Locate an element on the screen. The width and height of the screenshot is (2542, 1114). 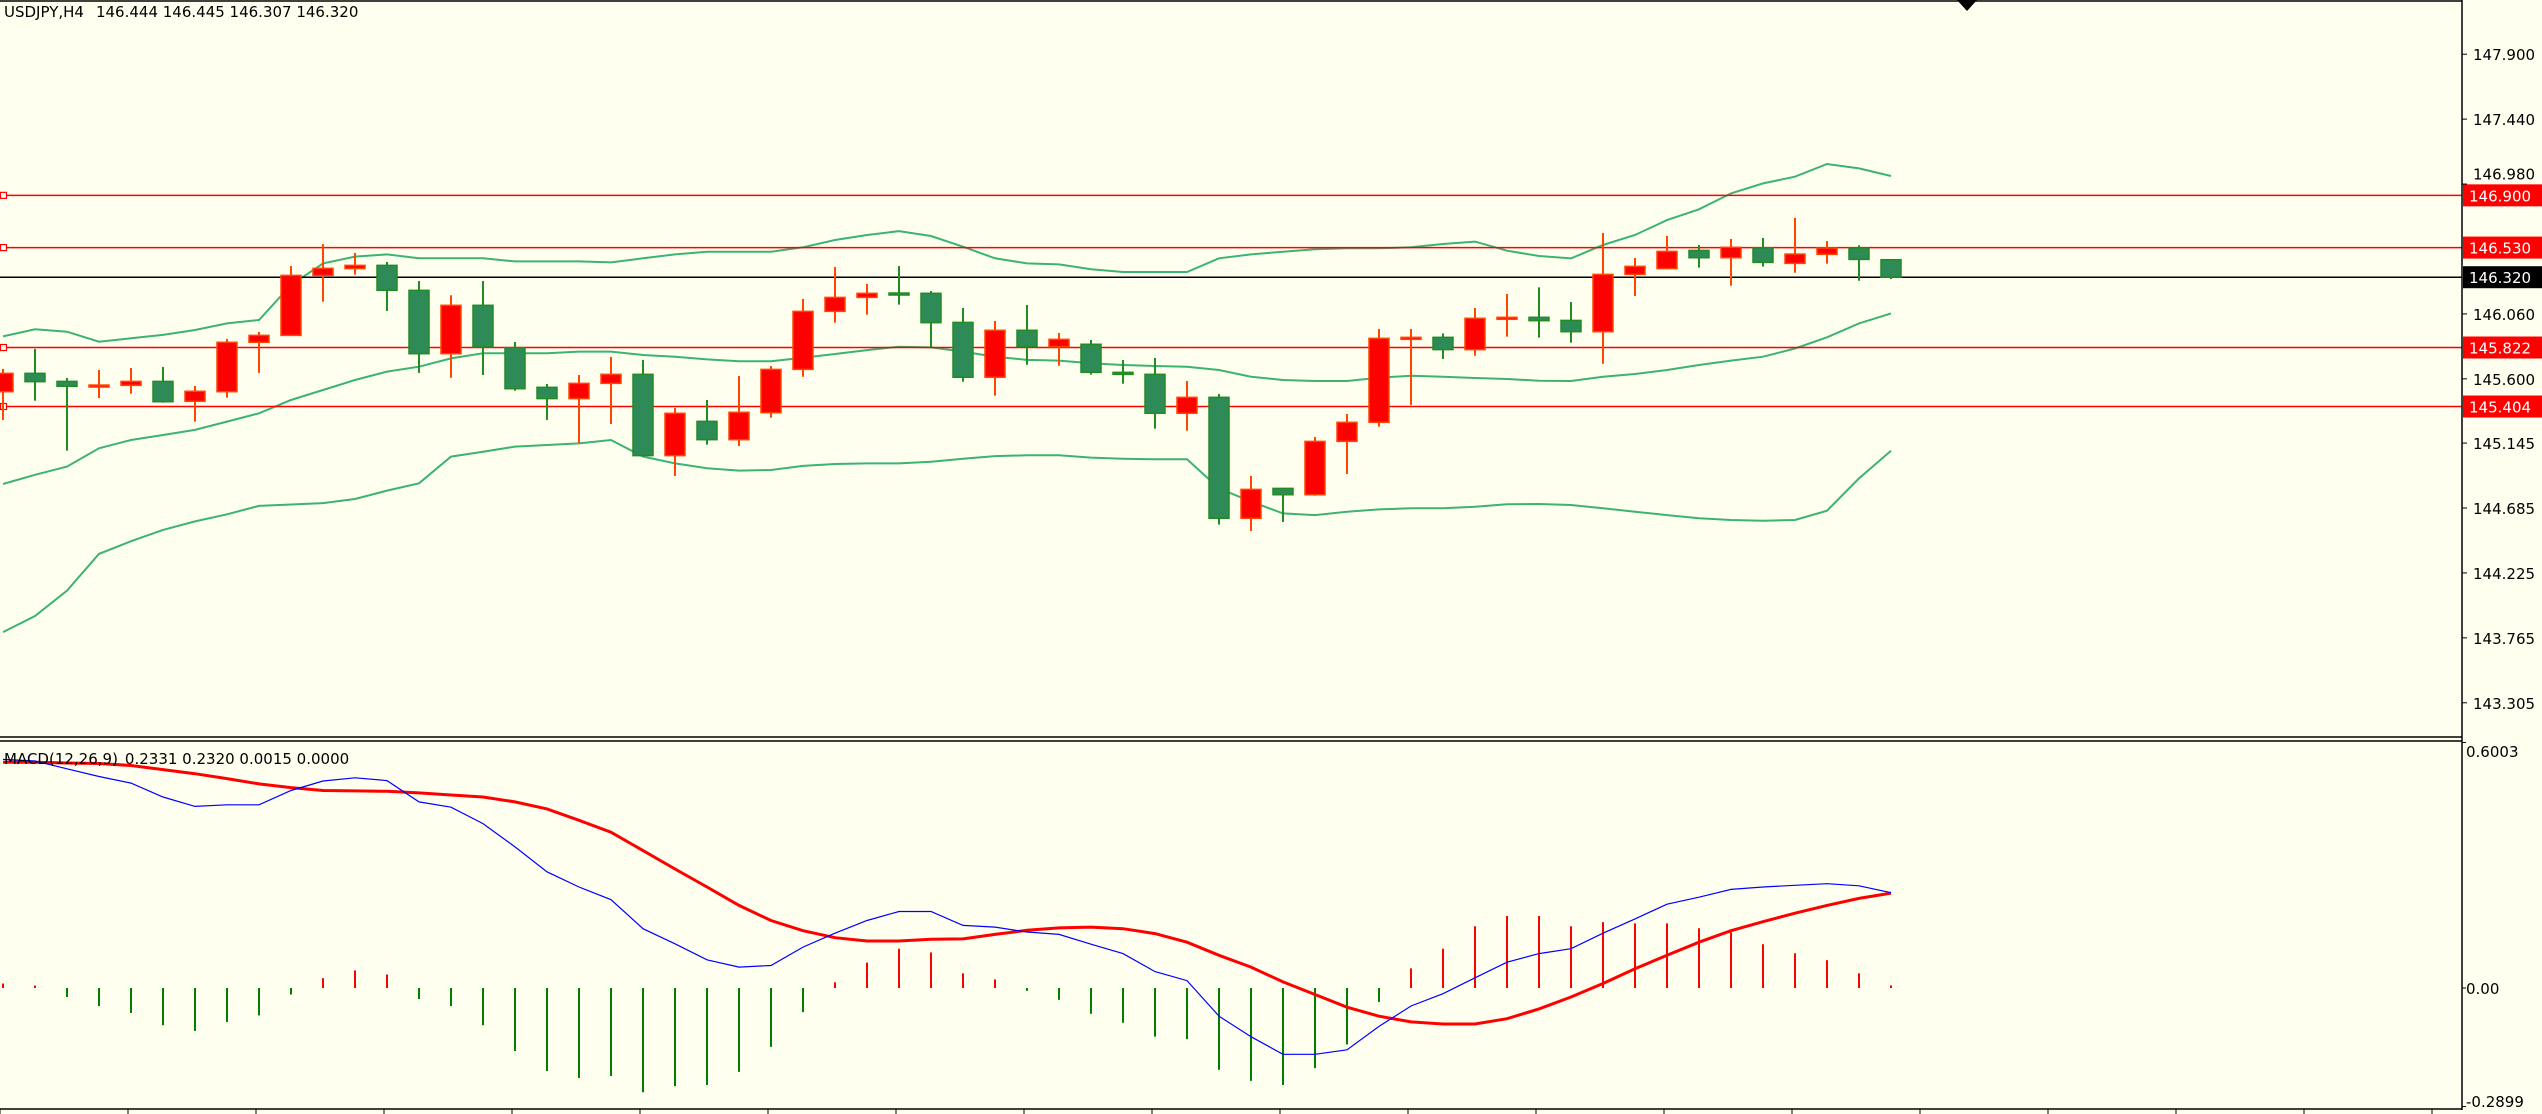
price-tick-label: 143.305 is located at coordinates (2504, 704).